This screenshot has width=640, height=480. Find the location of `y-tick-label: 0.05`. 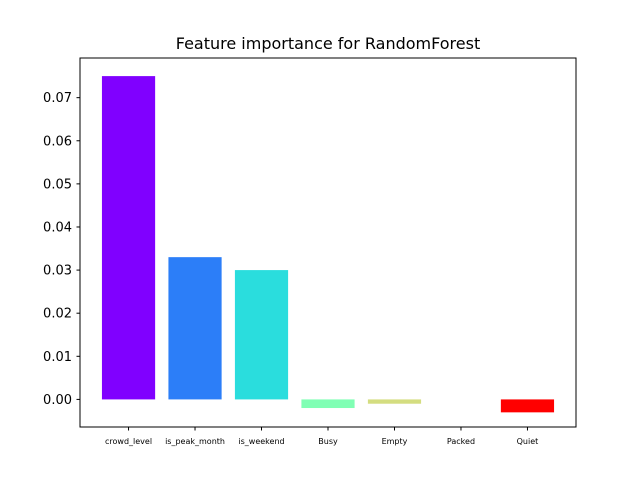

y-tick-label: 0.05 is located at coordinates (57, 184).